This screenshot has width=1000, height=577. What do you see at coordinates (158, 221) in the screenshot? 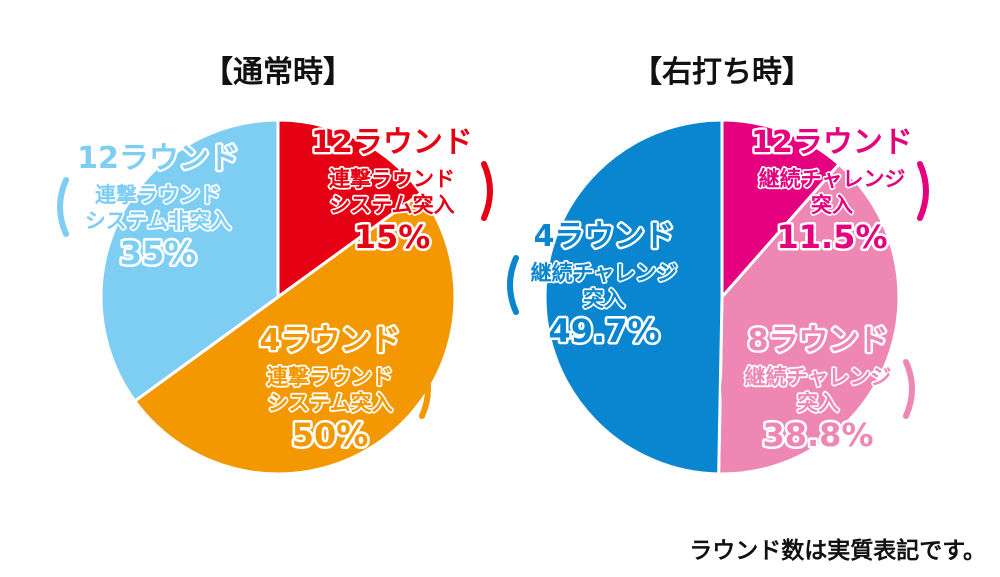
I see `slice-label-sub: システム非突入` at bounding box center [158, 221].